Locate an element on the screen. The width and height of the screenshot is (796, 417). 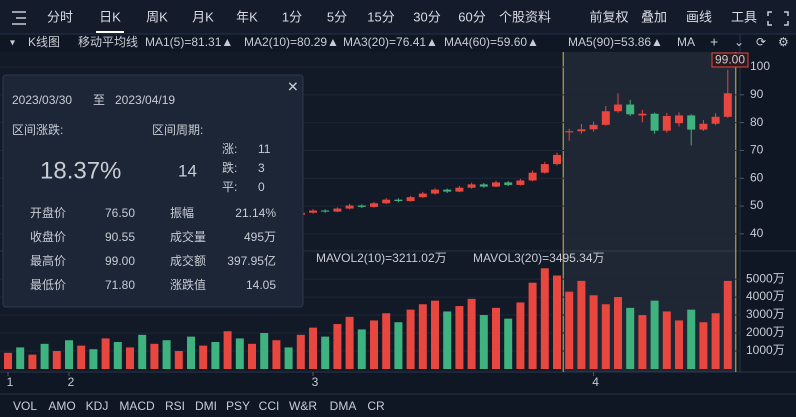
count-label: 跌: is located at coordinates (229, 167).